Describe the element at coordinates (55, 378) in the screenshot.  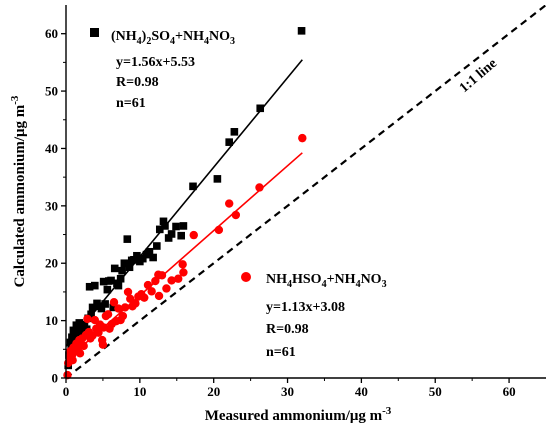
I see `y-tick-label: 0` at that location.